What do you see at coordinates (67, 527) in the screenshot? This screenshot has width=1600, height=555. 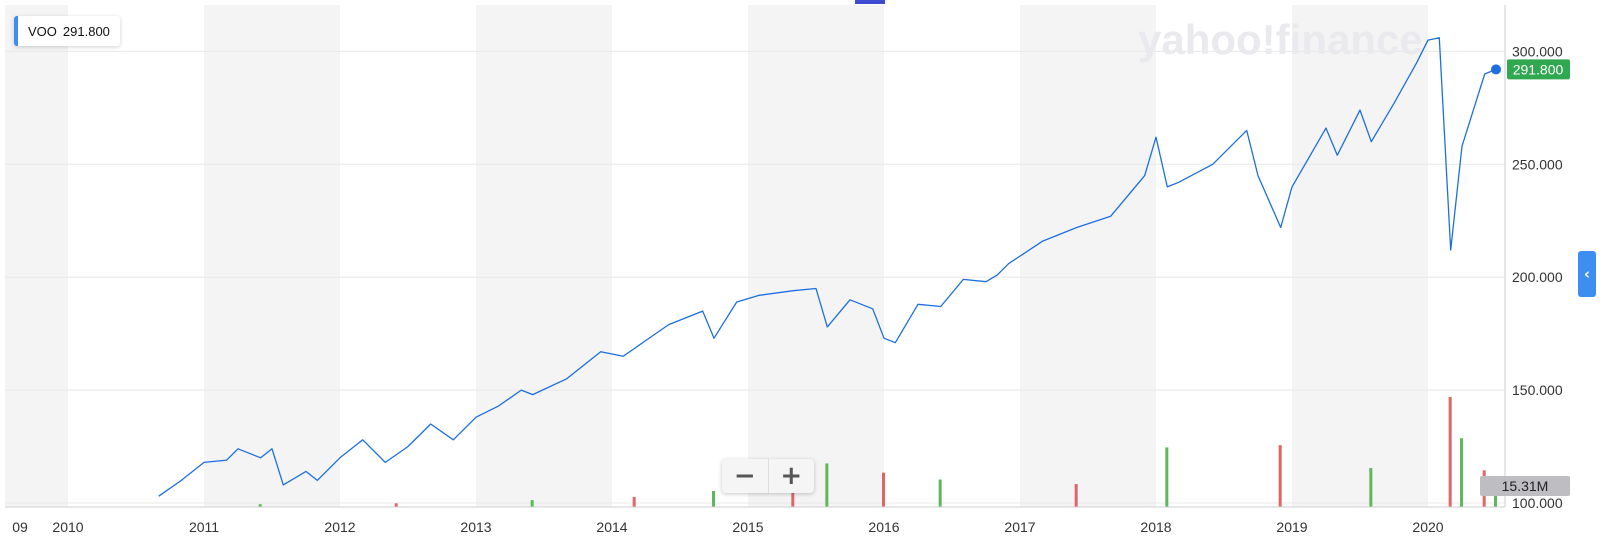 I see `x-tick-label: 2010` at bounding box center [67, 527].